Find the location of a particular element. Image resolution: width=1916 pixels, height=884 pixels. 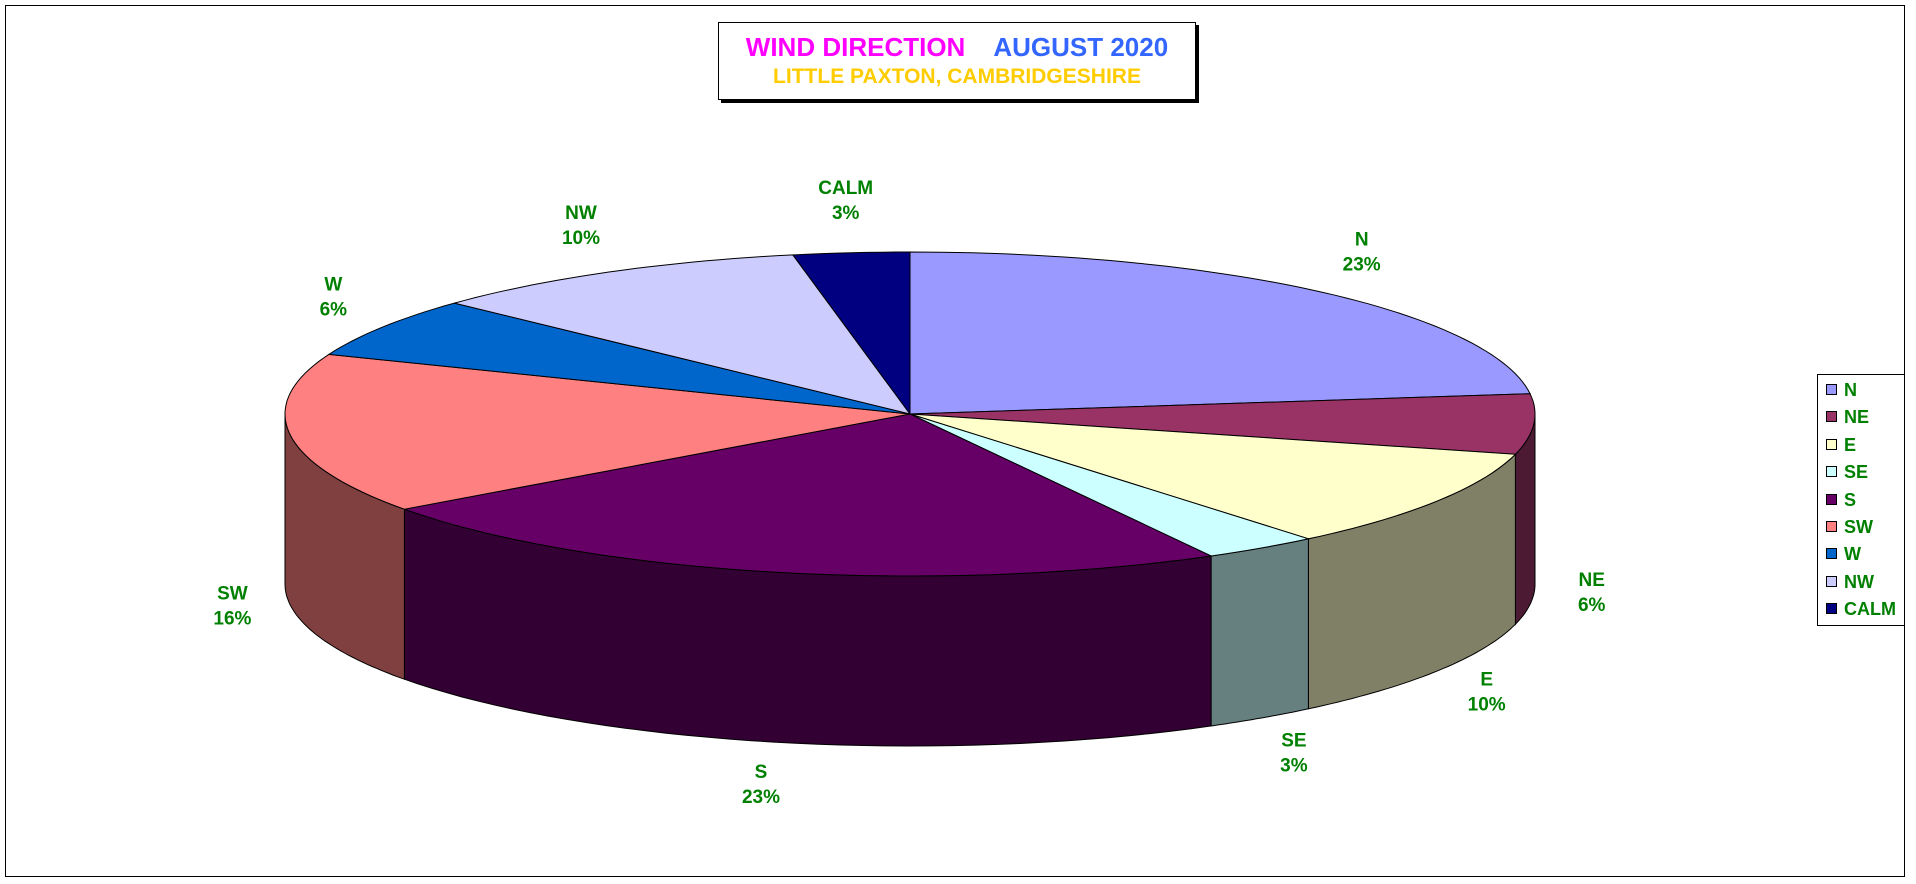

chart-title: WIND DIRECTION AUGUST 2020 is located at coordinates (957, 47).